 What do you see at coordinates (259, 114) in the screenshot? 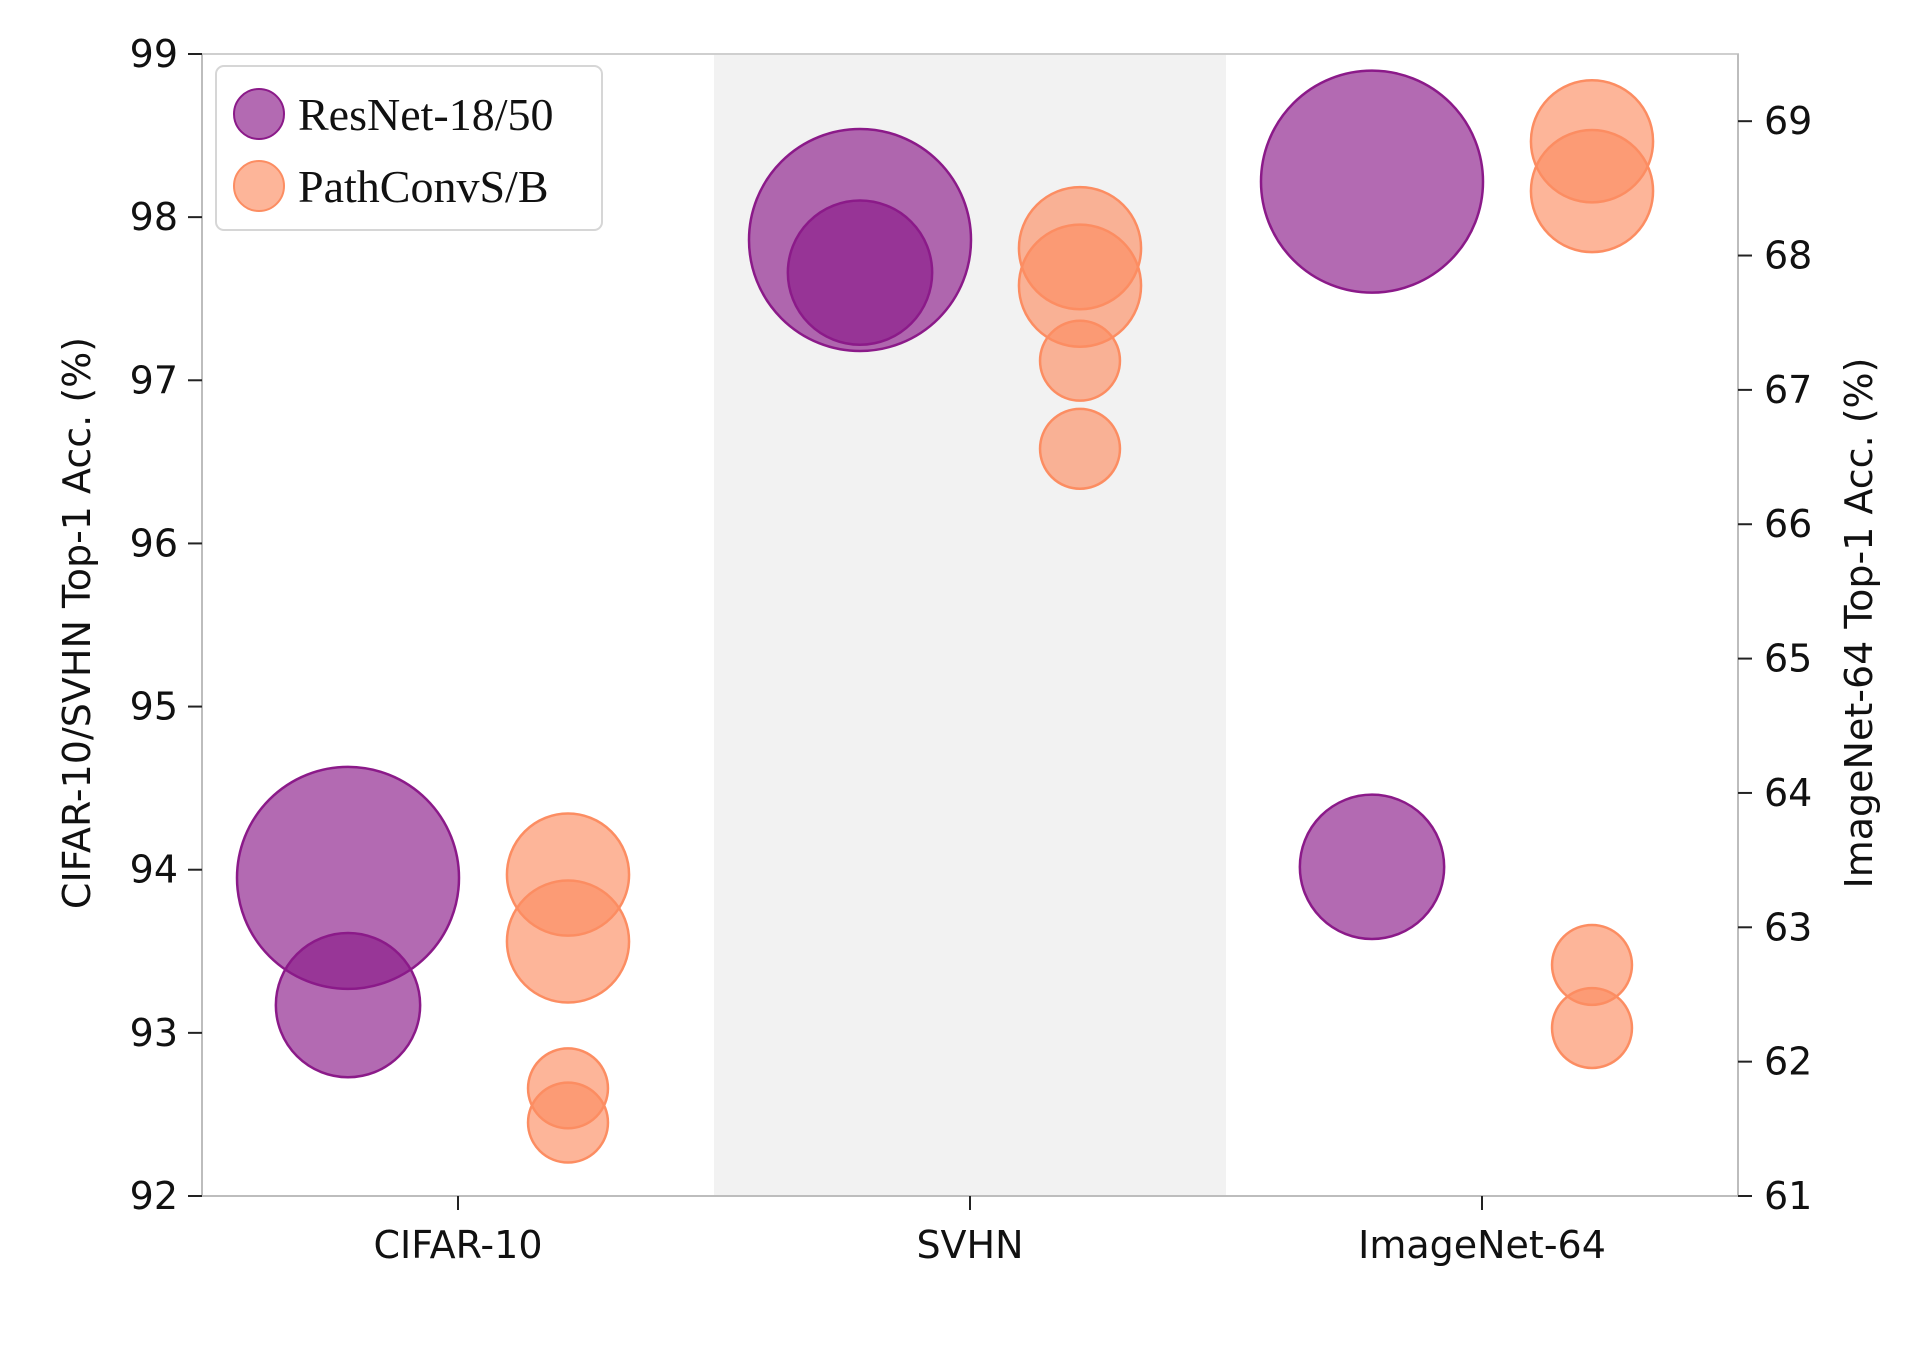
I see `legend-marker-resnet` at bounding box center [259, 114].